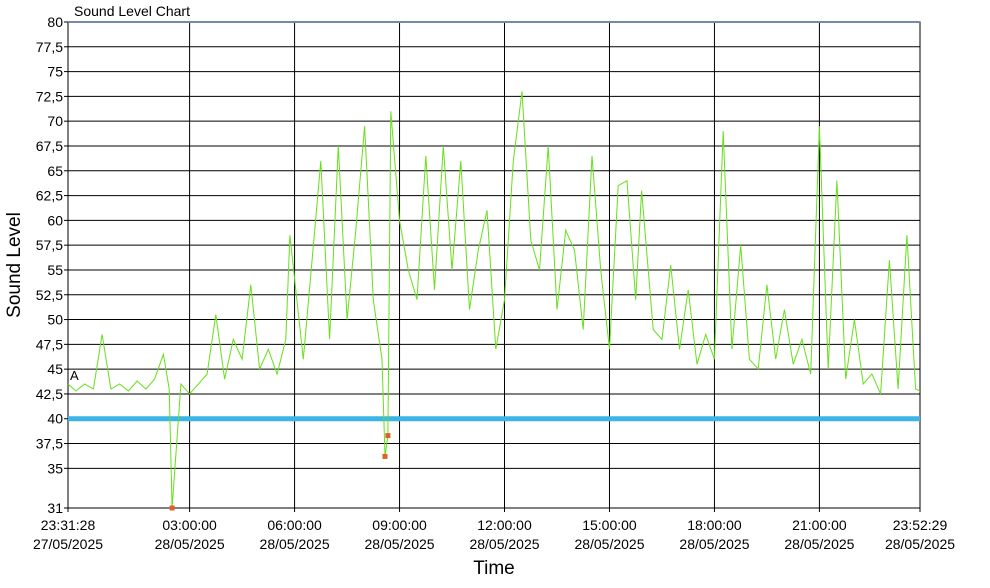  Describe the element at coordinates (494, 568) in the screenshot. I see `x-axis-label: Time` at that location.